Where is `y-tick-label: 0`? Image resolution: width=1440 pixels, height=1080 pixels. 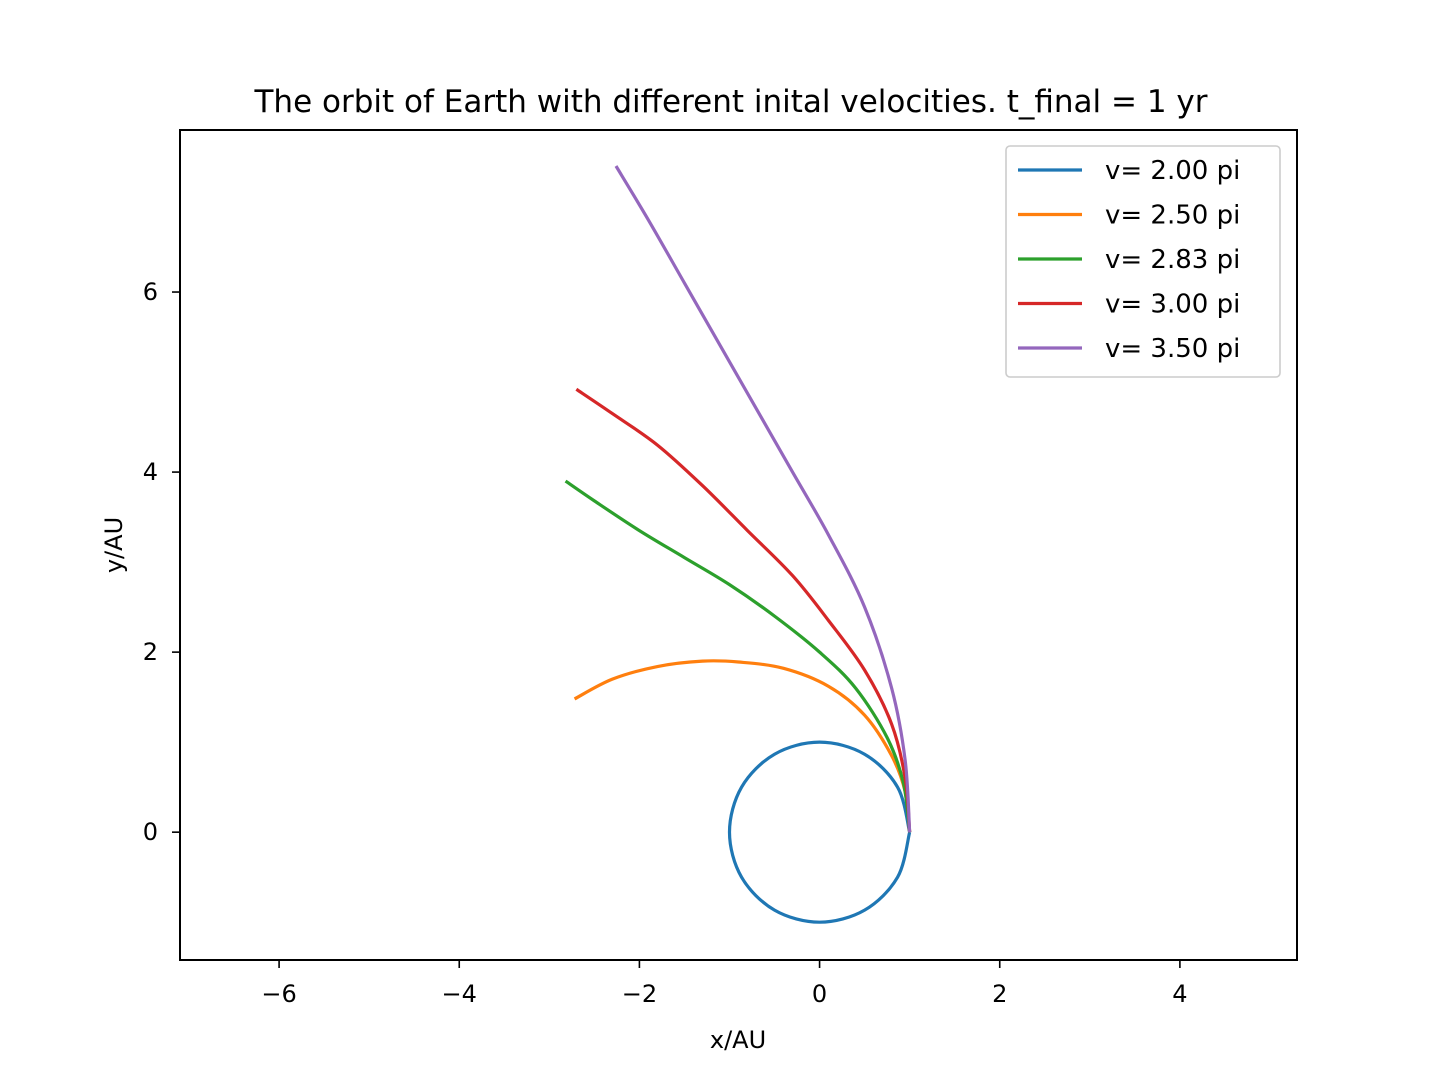 y-tick-label: 0 is located at coordinates (150, 832).